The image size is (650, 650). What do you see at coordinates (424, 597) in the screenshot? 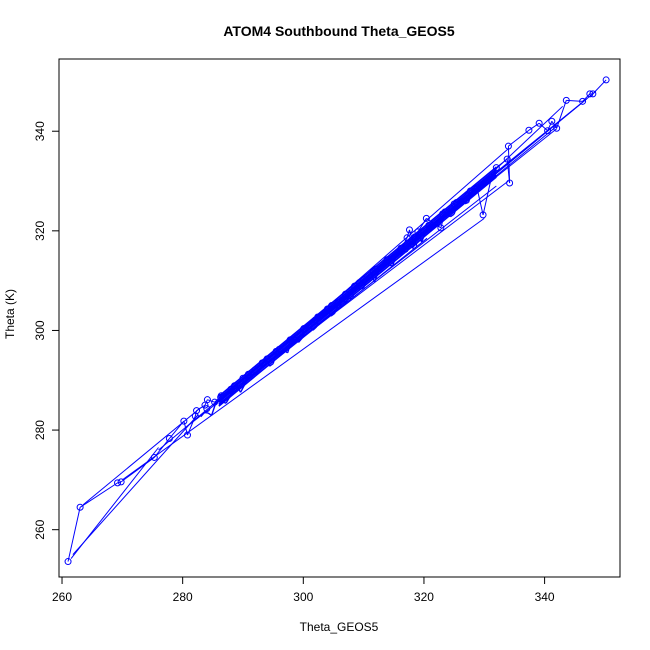
I see `x-tick-label: 320` at bounding box center [424, 597].